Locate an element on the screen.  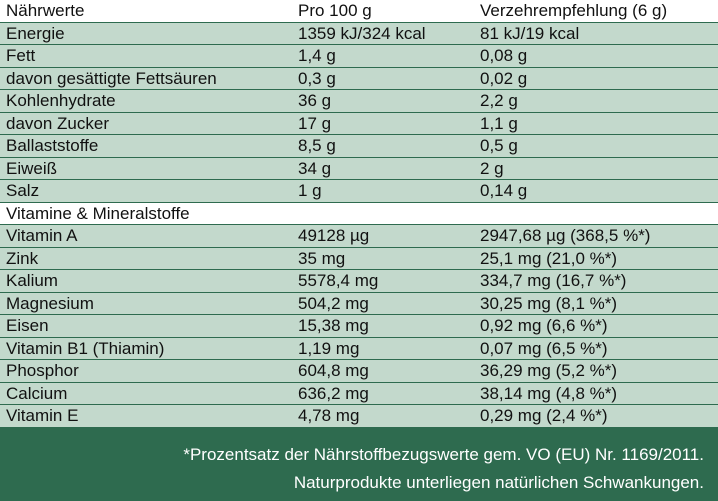
nutrient-name: Eiweiß is located at coordinates (146, 168).